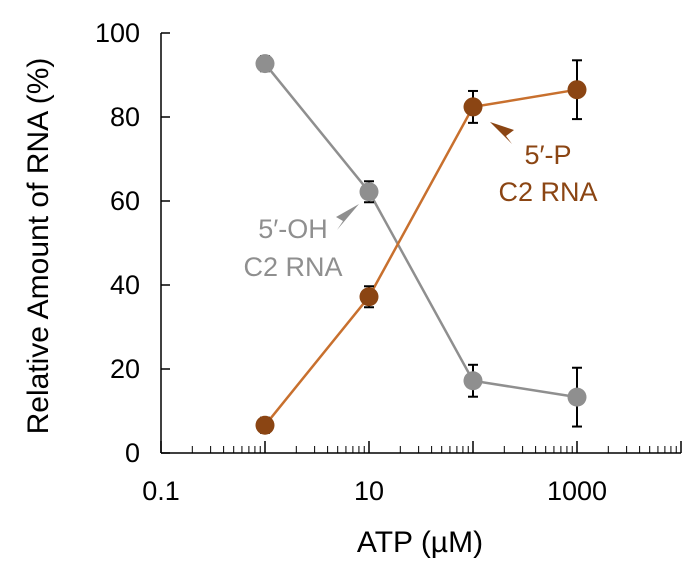  Describe the element at coordinates (369, 491) in the screenshot. I see `x-tick-label-1: 10` at that location.